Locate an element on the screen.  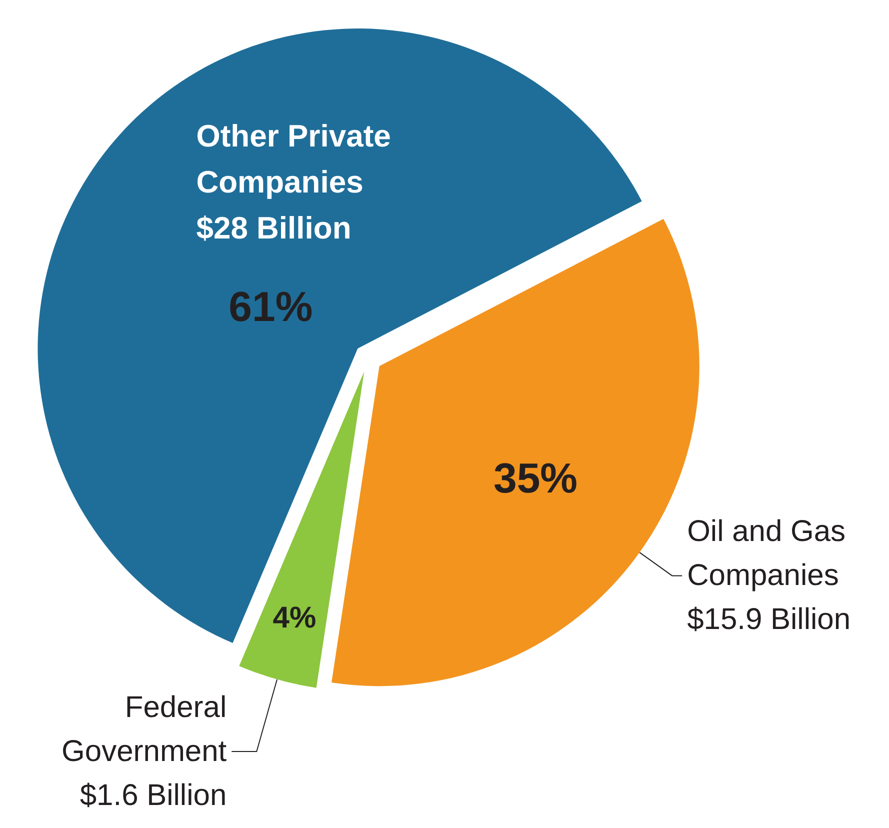
data-label: 4% is located at coordinates (294, 617).